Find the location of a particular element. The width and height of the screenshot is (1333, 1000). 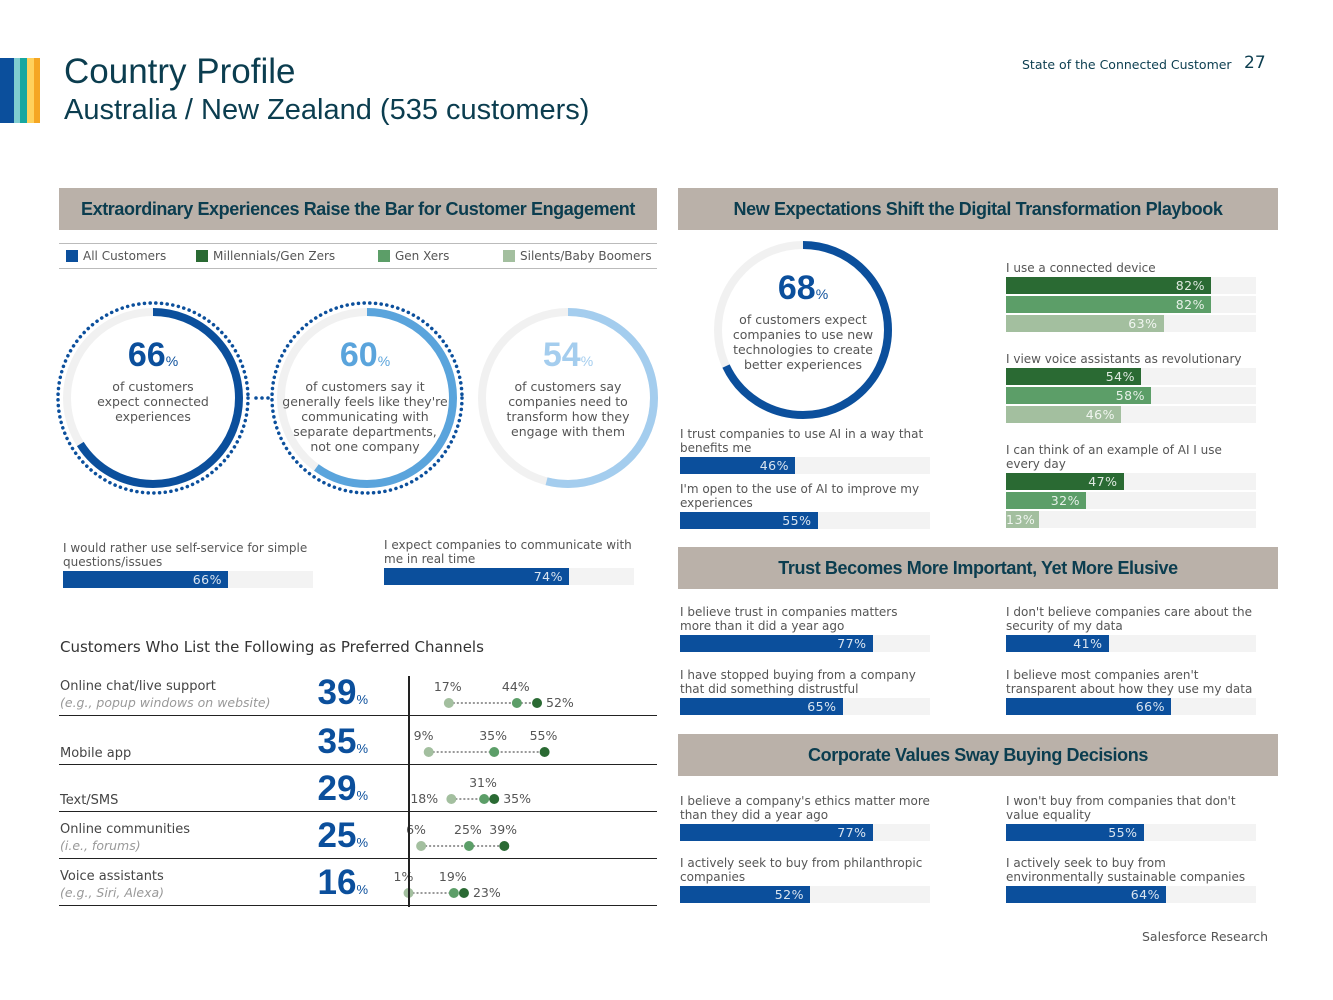

bar-label: I use a connected device is located at coordinates (1081, 268).